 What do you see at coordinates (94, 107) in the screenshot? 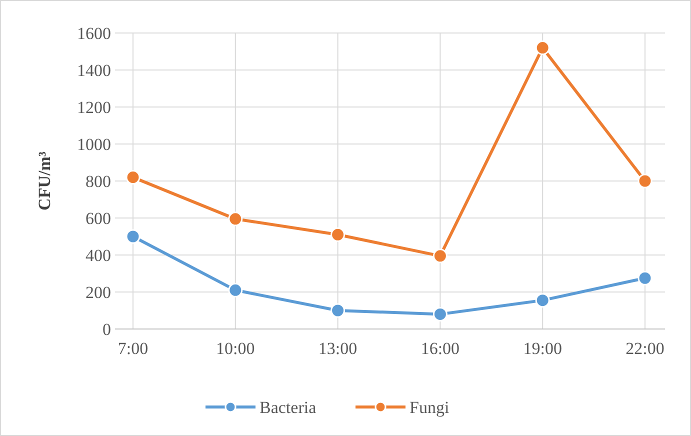
I see `y-tick-label: 1200` at bounding box center [94, 107].